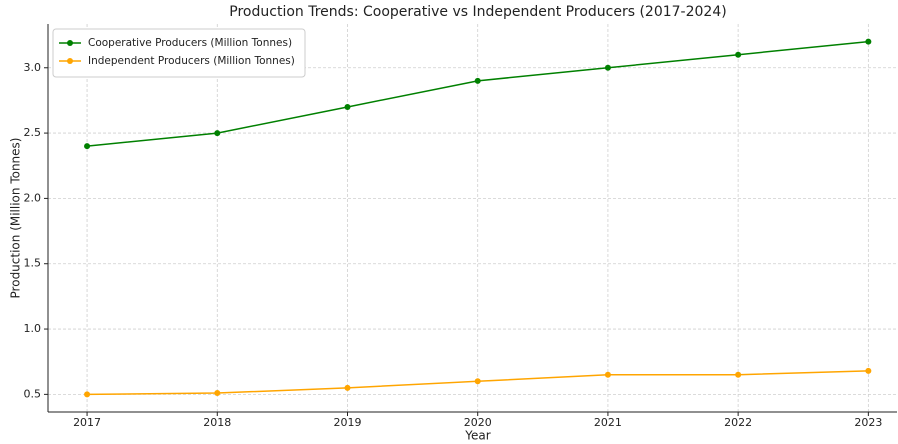 The image size is (898, 444). I want to click on y-tick-label: 3.0, so click(33, 67).